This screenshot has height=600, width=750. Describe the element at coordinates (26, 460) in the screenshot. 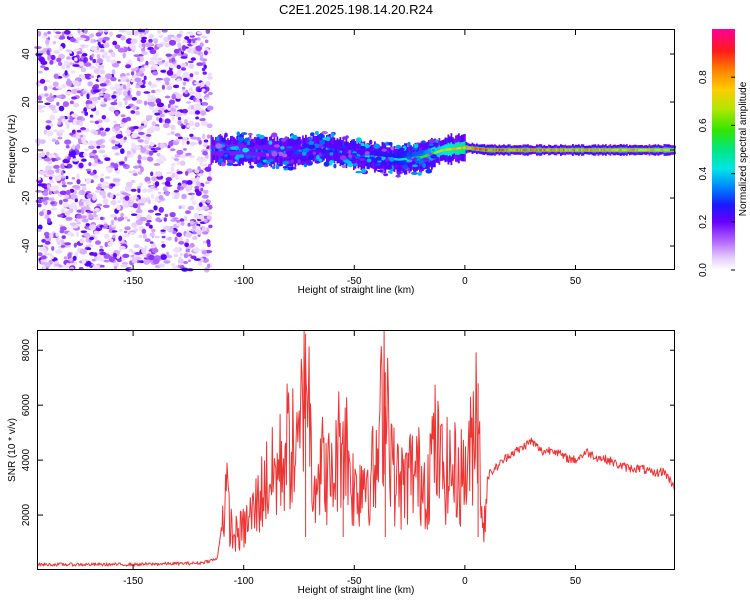

I see `y-tick-label: 4000` at that location.